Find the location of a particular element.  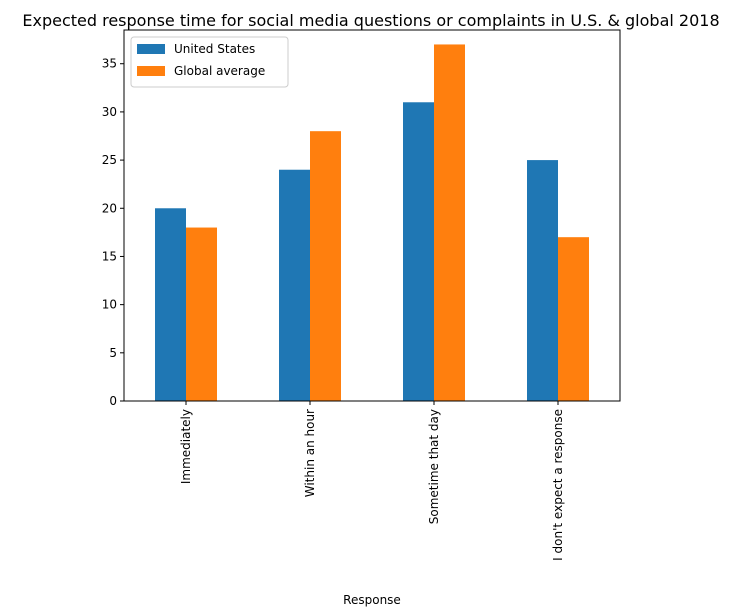

bar-united-states-sometime-that-day is located at coordinates (418, 251).